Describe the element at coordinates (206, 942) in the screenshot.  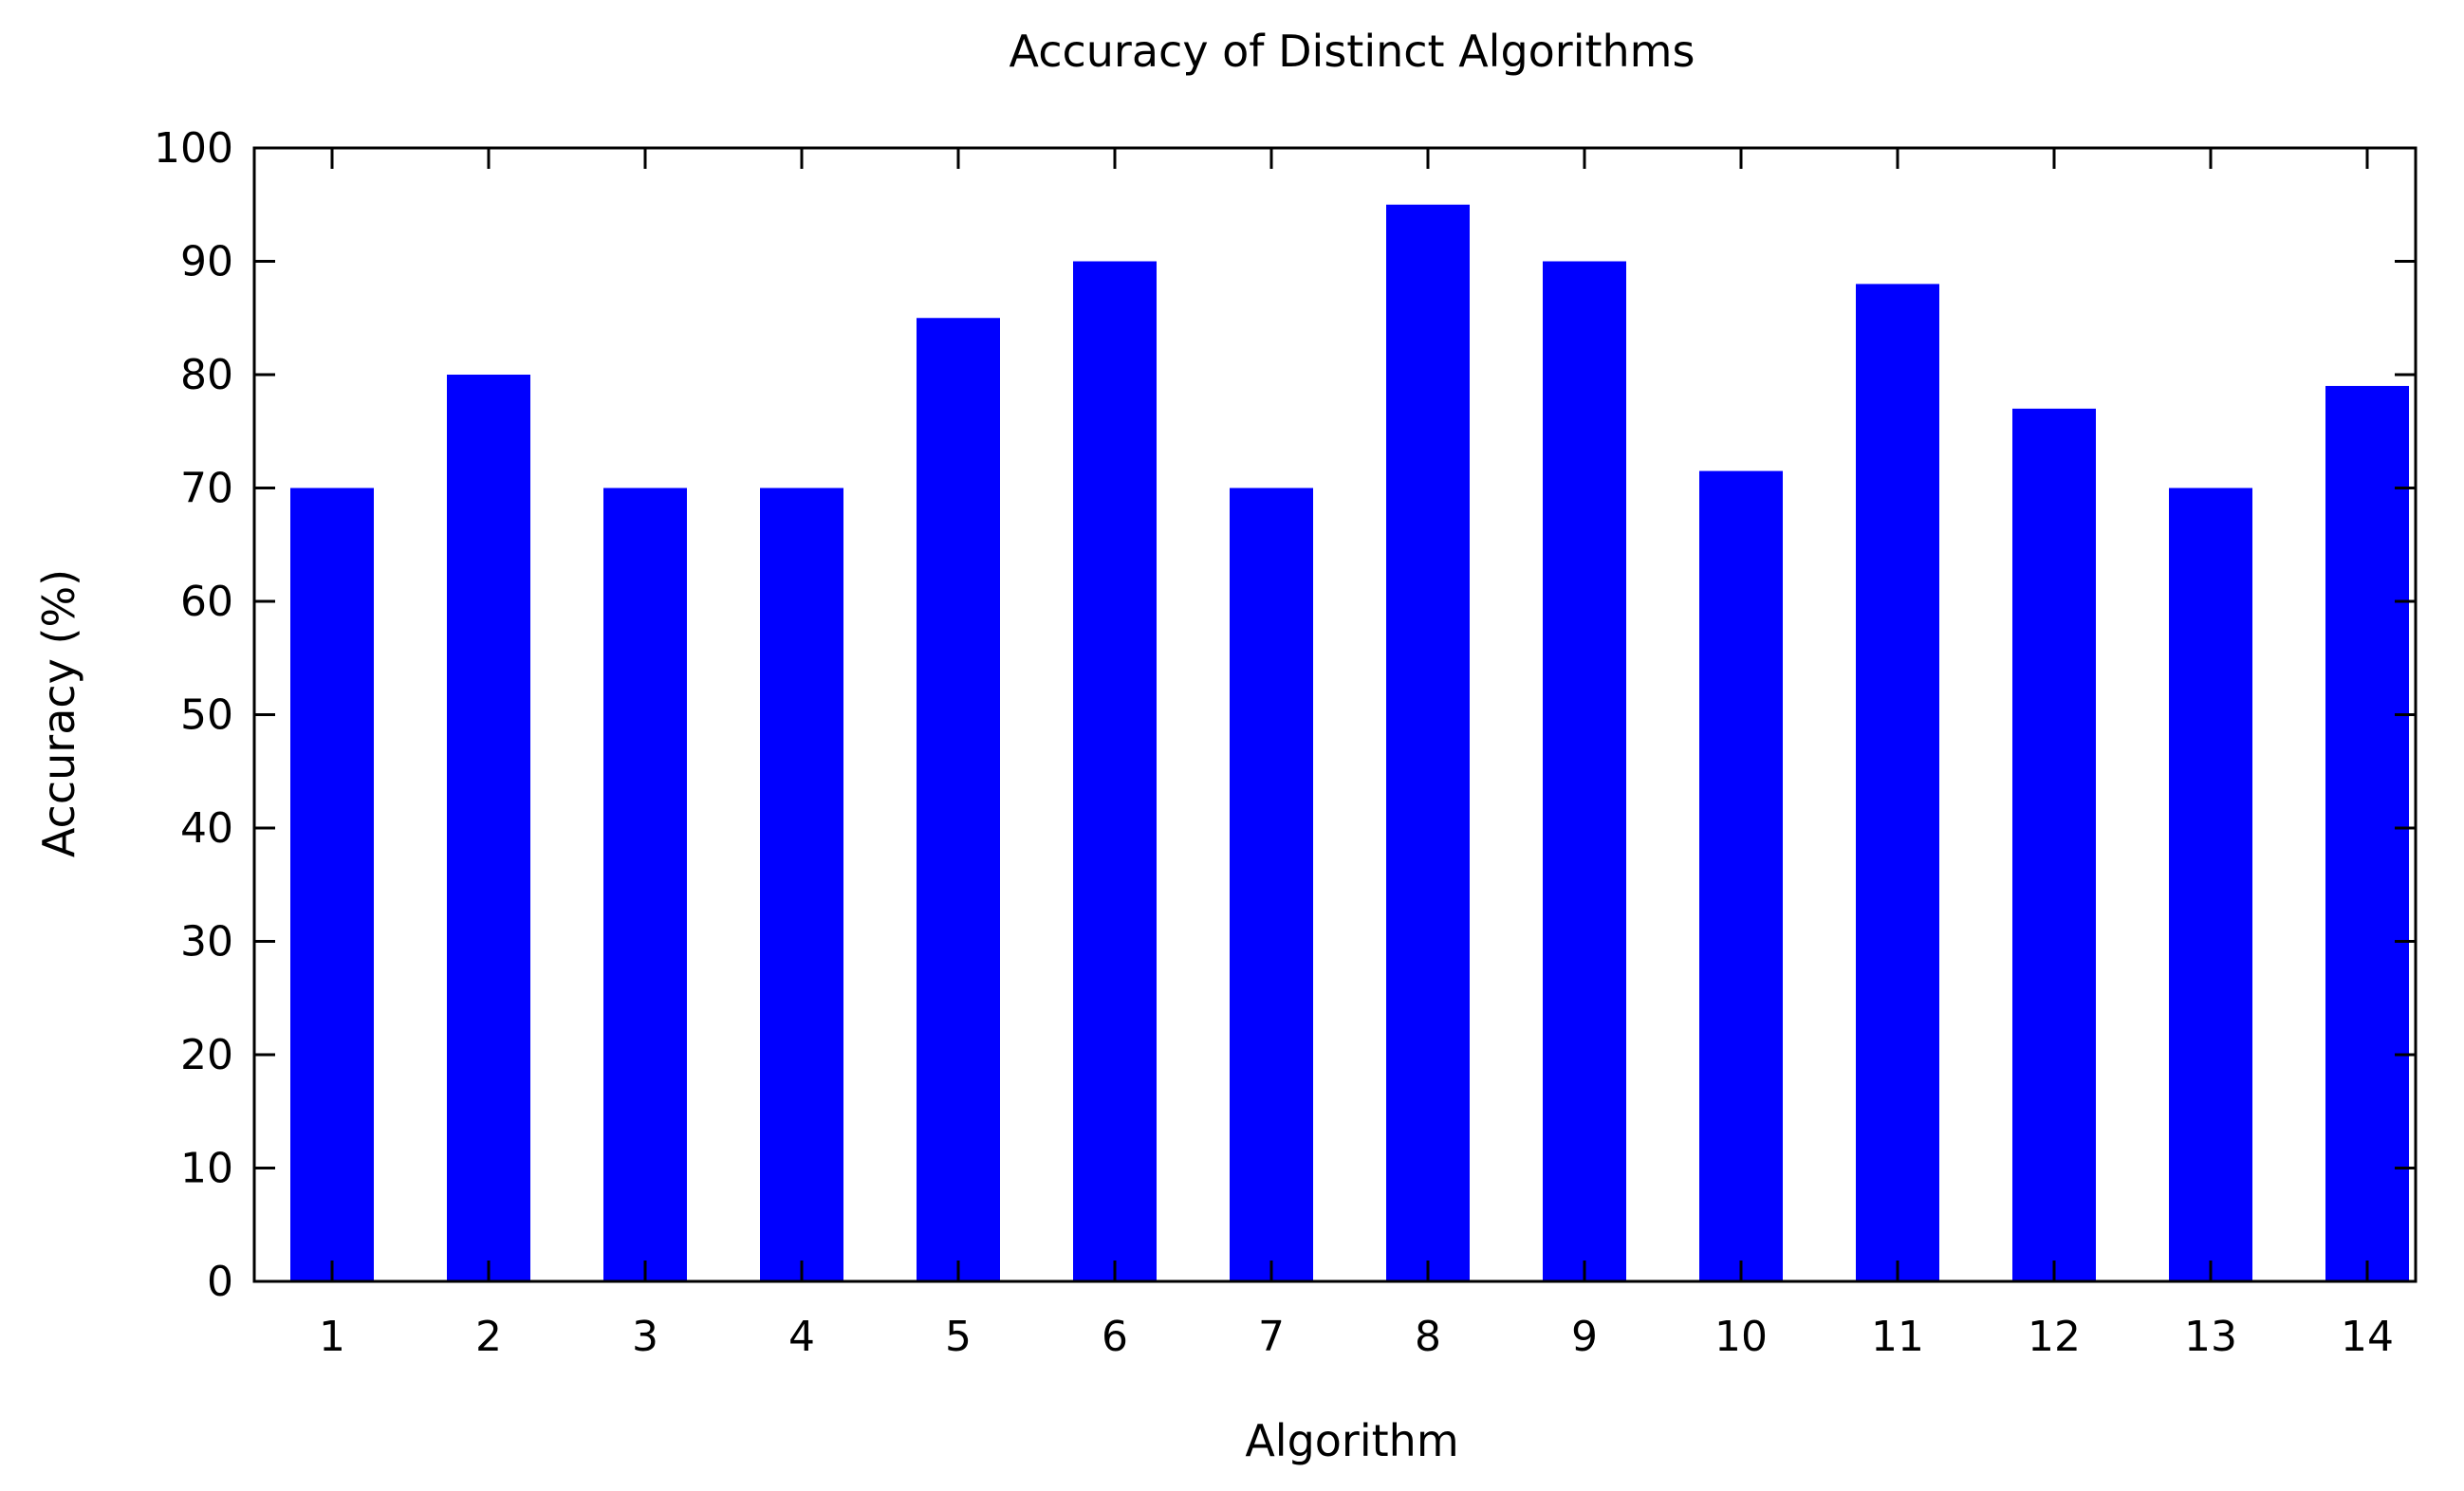
I see `y-tick-label: 30` at that location.